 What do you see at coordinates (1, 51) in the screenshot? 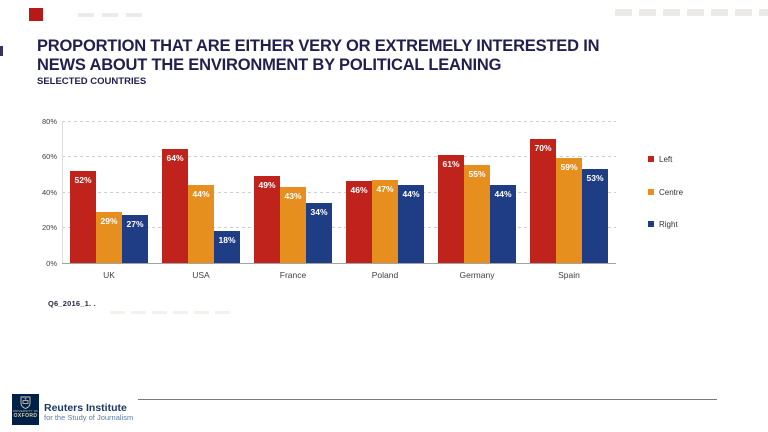
I see `left-edge-mark` at bounding box center [1, 51].